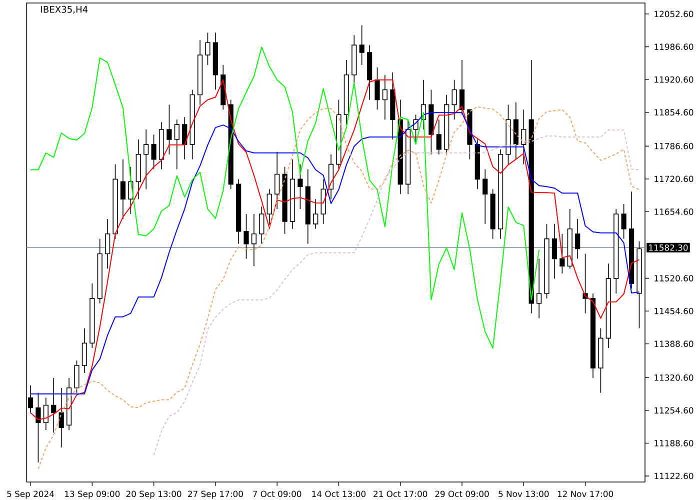 Image resolution: width=700 pixels, height=500 pixels. I want to click on x-tick-label: 12 Nov 17:00, so click(586, 494).